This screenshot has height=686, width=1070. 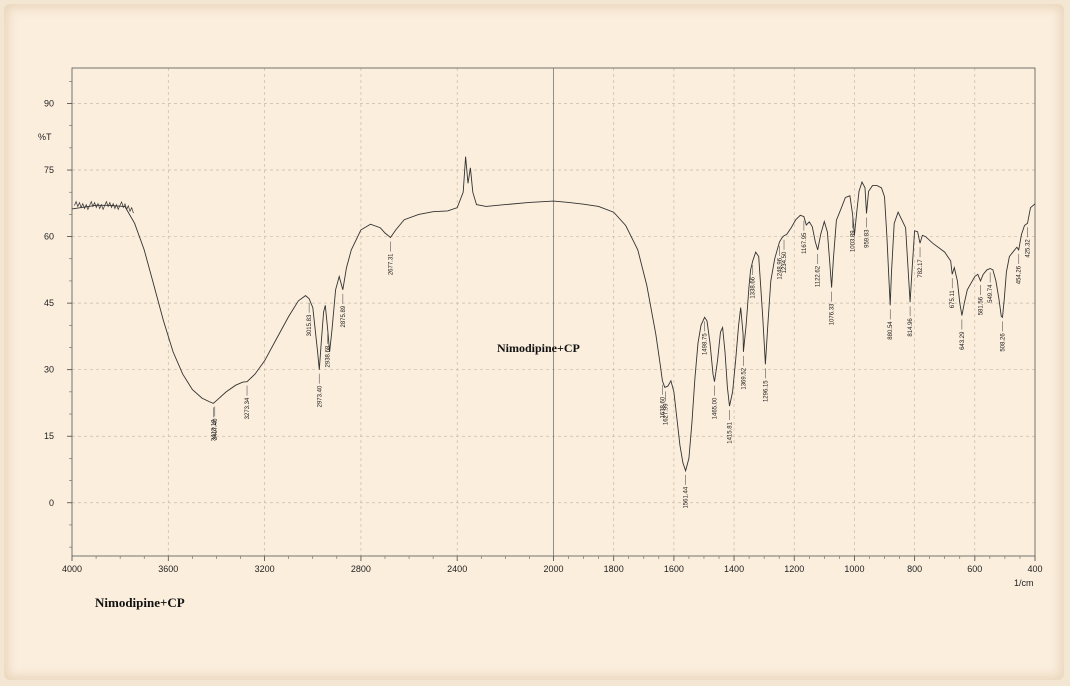 I want to click on peak-label: 3413.19, so click(x=214, y=430).